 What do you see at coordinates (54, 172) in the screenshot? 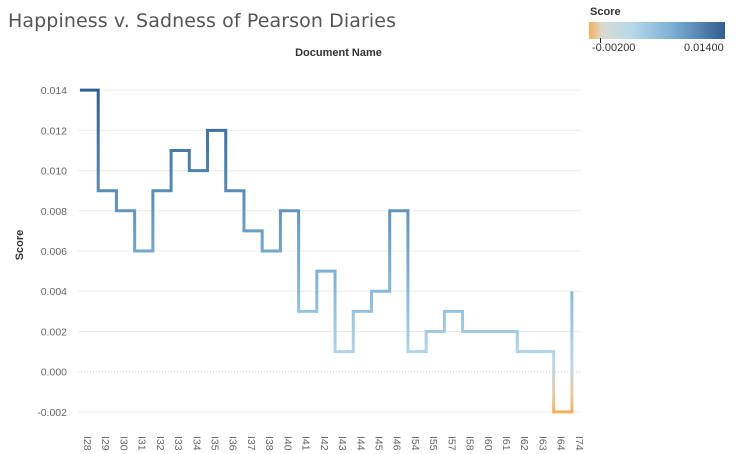
I see `y-tick-label: 0.010` at bounding box center [54, 172].